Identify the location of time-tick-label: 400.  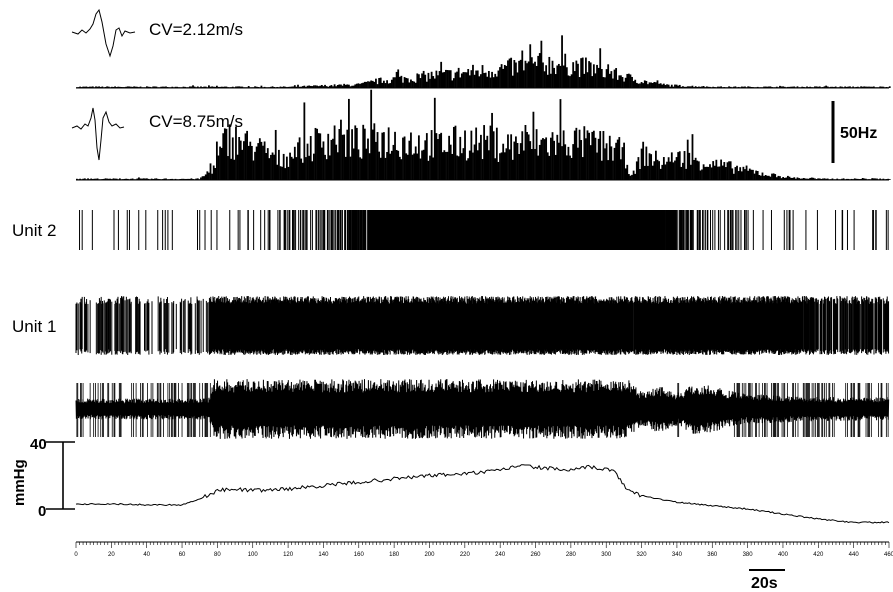
(783, 555).